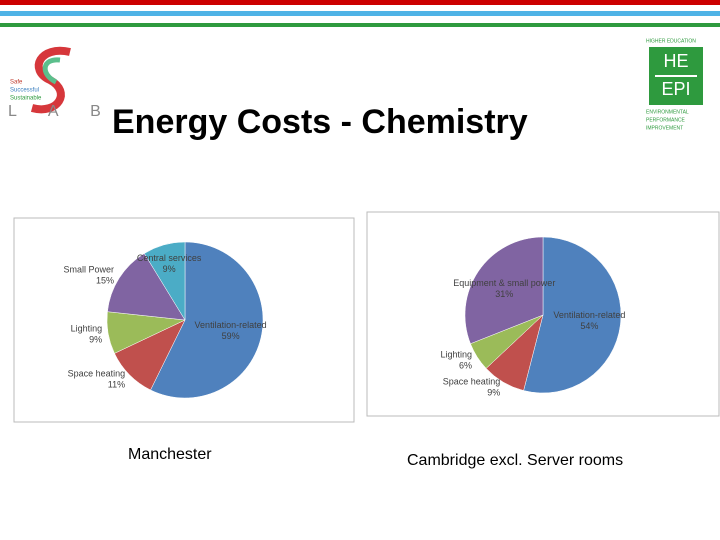 This screenshot has height=540, width=720. I want to click on logo-lab: L A B, so click(61, 111).